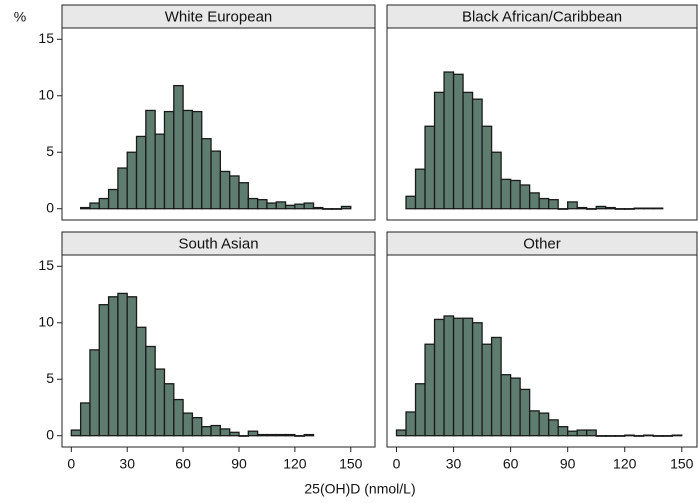 This screenshot has height=503, width=698. Describe the element at coordinates (50, 378) in the screenshot. I see `y-tick-label: 5` at that location.